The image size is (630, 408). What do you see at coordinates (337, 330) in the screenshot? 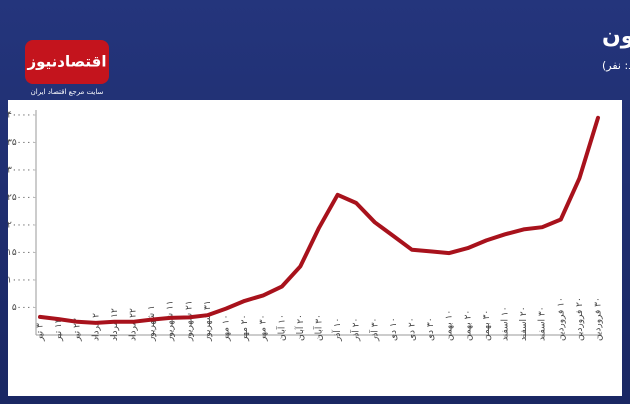
I see `x-tick-label: ۱۰ آذر` at bounding box center [337, 330].